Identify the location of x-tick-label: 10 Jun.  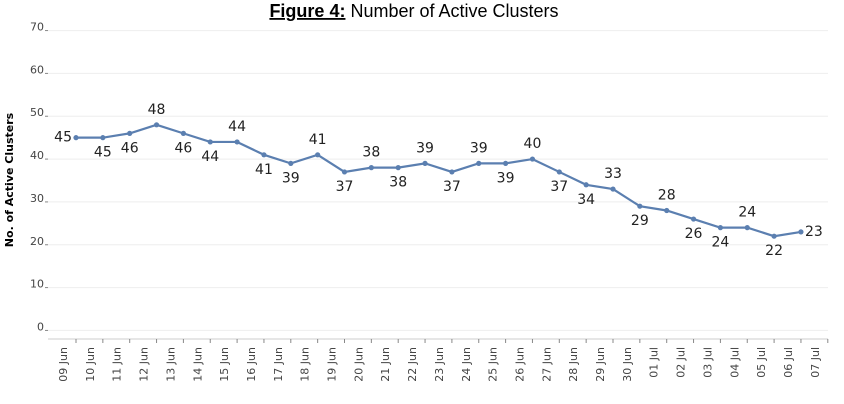
(90, 364).